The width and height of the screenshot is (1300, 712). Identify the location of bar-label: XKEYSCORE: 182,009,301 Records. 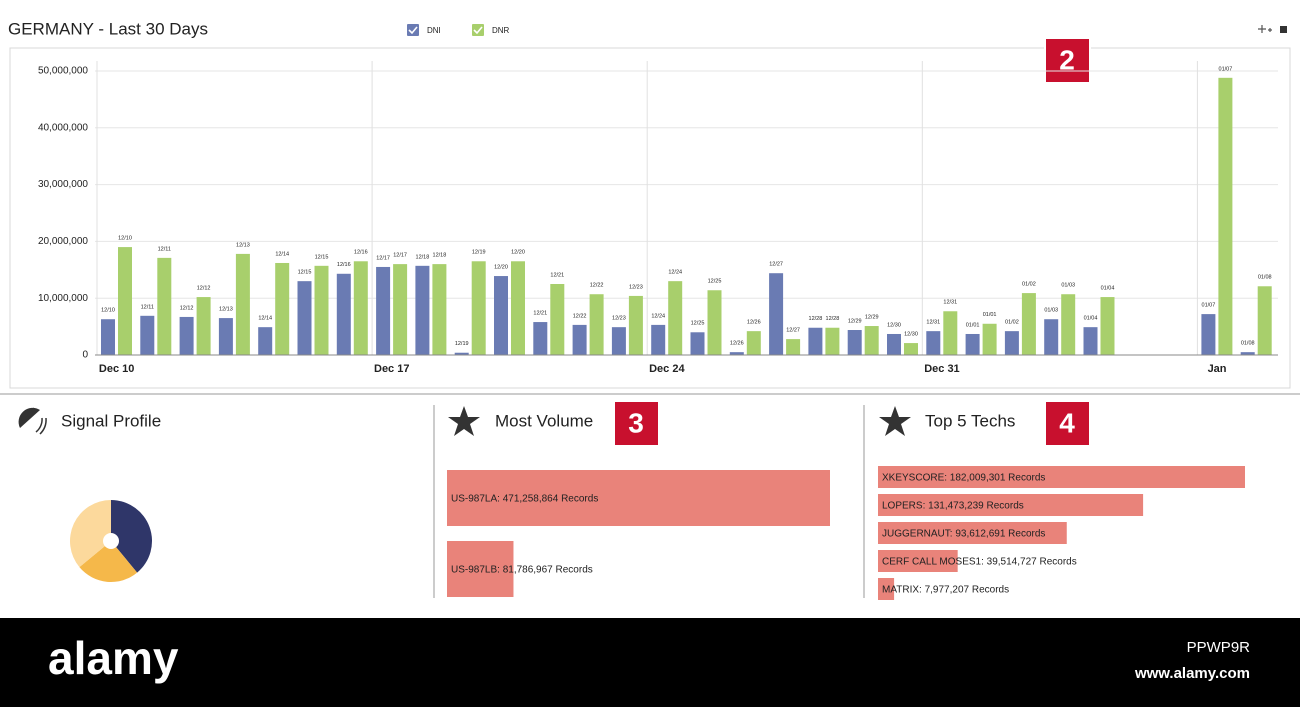
(963, 478).